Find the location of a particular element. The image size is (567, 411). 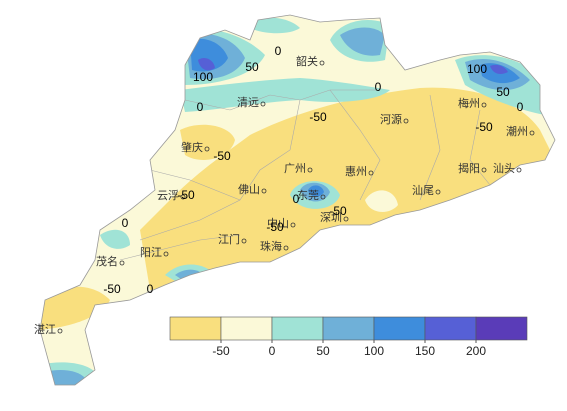

city-label: 茂名 is located at coordinates (107, 261).